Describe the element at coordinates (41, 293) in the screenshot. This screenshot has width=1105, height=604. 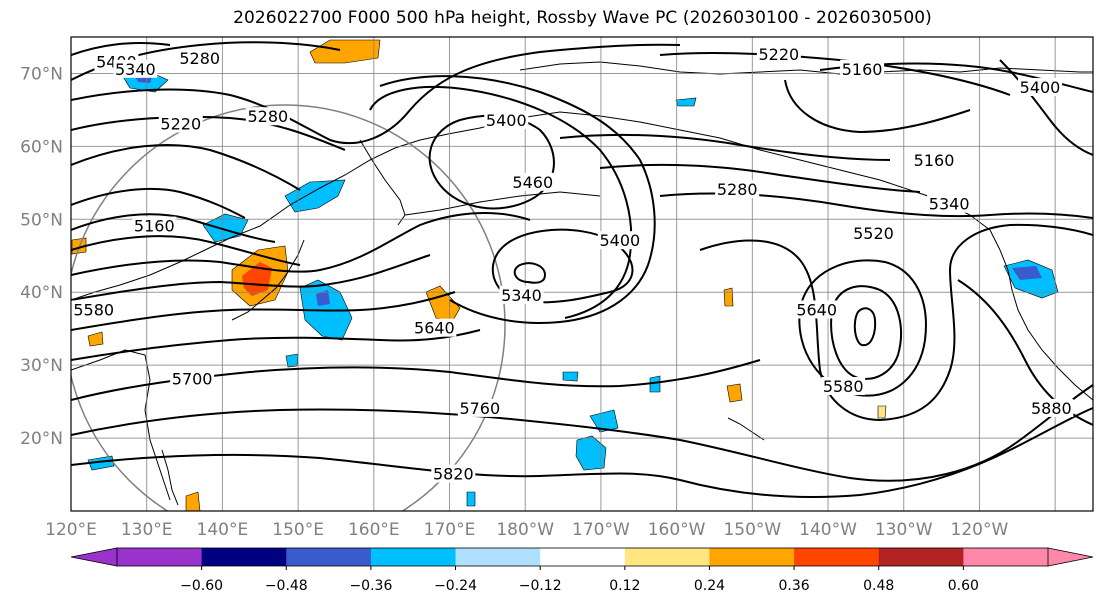
I see `lat-tick-label: 40°N` at that location.